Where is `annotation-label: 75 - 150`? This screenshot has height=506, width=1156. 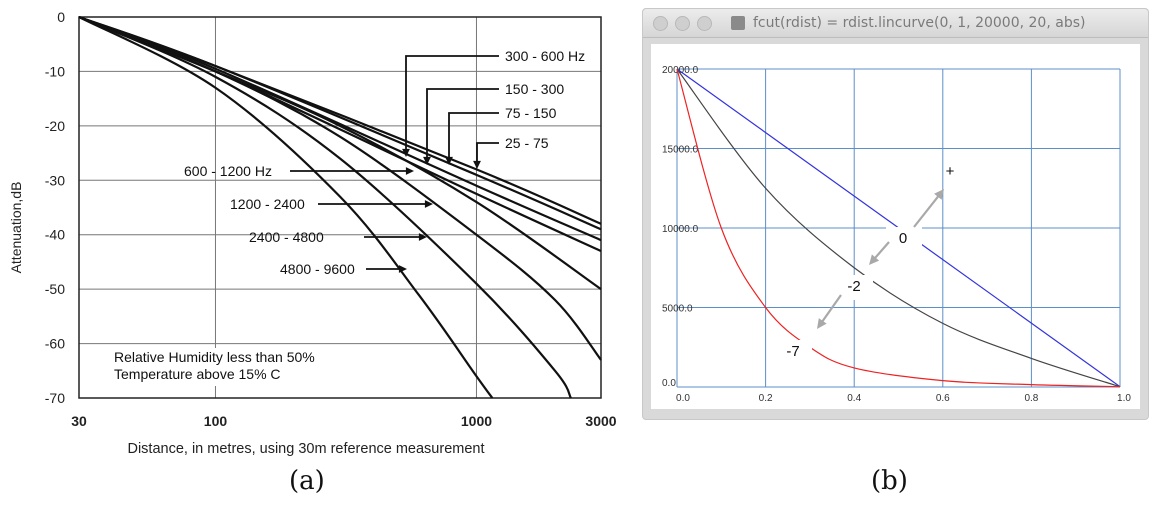
annotation-label: 75 - 150 is located at coordinates (531, 113).